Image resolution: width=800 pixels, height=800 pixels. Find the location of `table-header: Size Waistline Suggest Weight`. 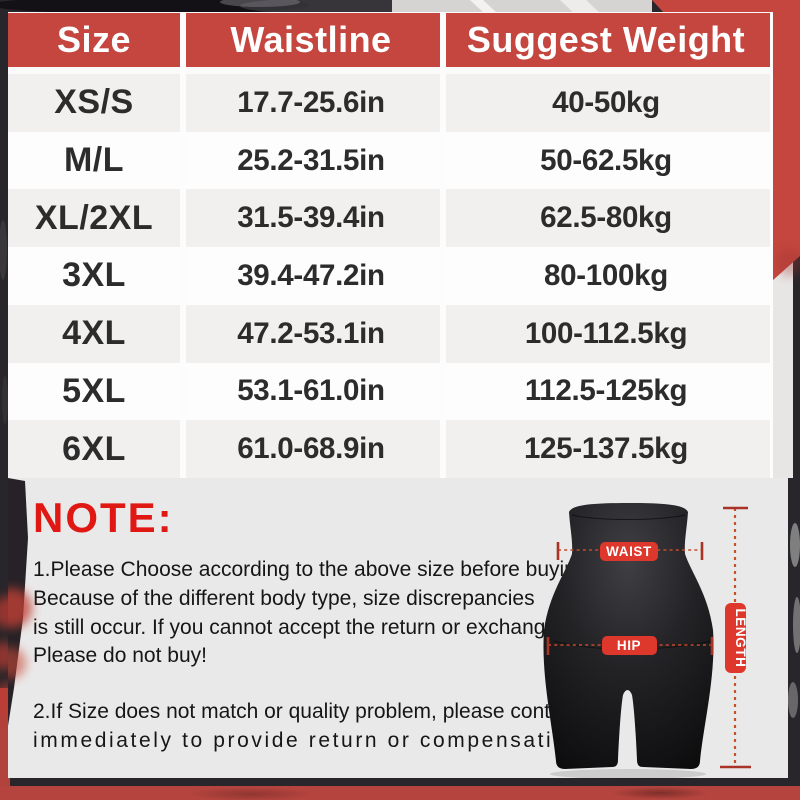

table-header: Size Waistline Suggest Weight is located at coordinates (389, 40).